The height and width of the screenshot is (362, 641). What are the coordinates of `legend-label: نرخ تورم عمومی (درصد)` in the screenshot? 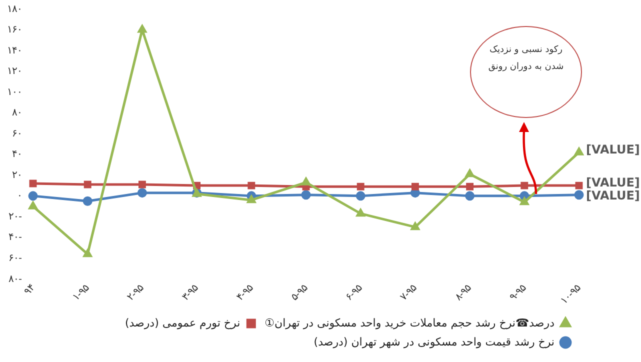 It's located at (182, 323).